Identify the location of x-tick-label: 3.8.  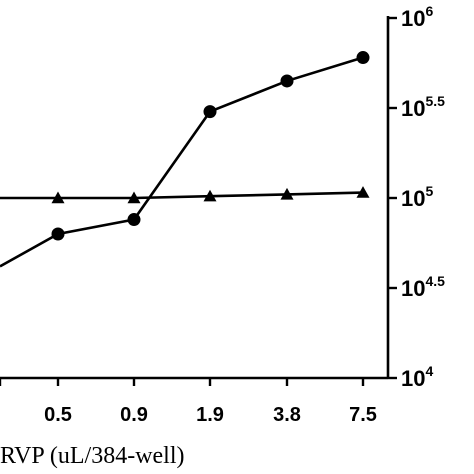
(287, 415).